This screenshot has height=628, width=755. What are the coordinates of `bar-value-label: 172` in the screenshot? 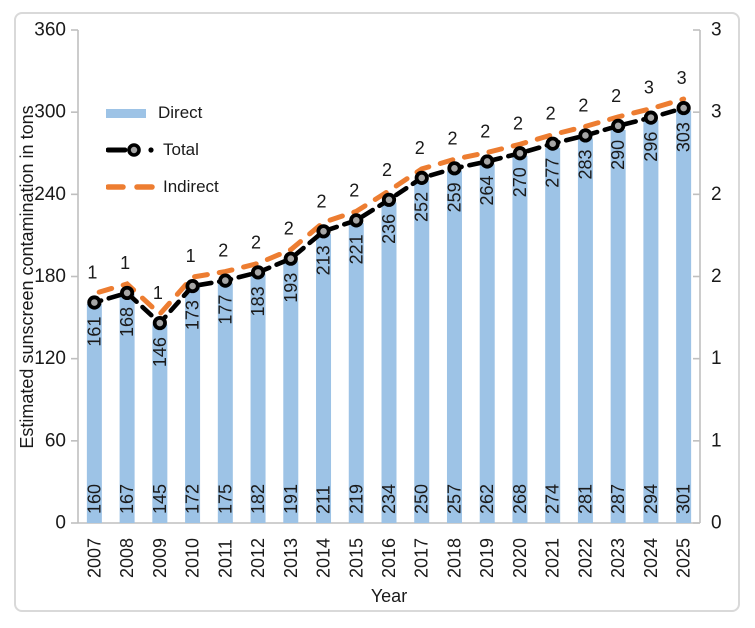 It's located at (193, 499).